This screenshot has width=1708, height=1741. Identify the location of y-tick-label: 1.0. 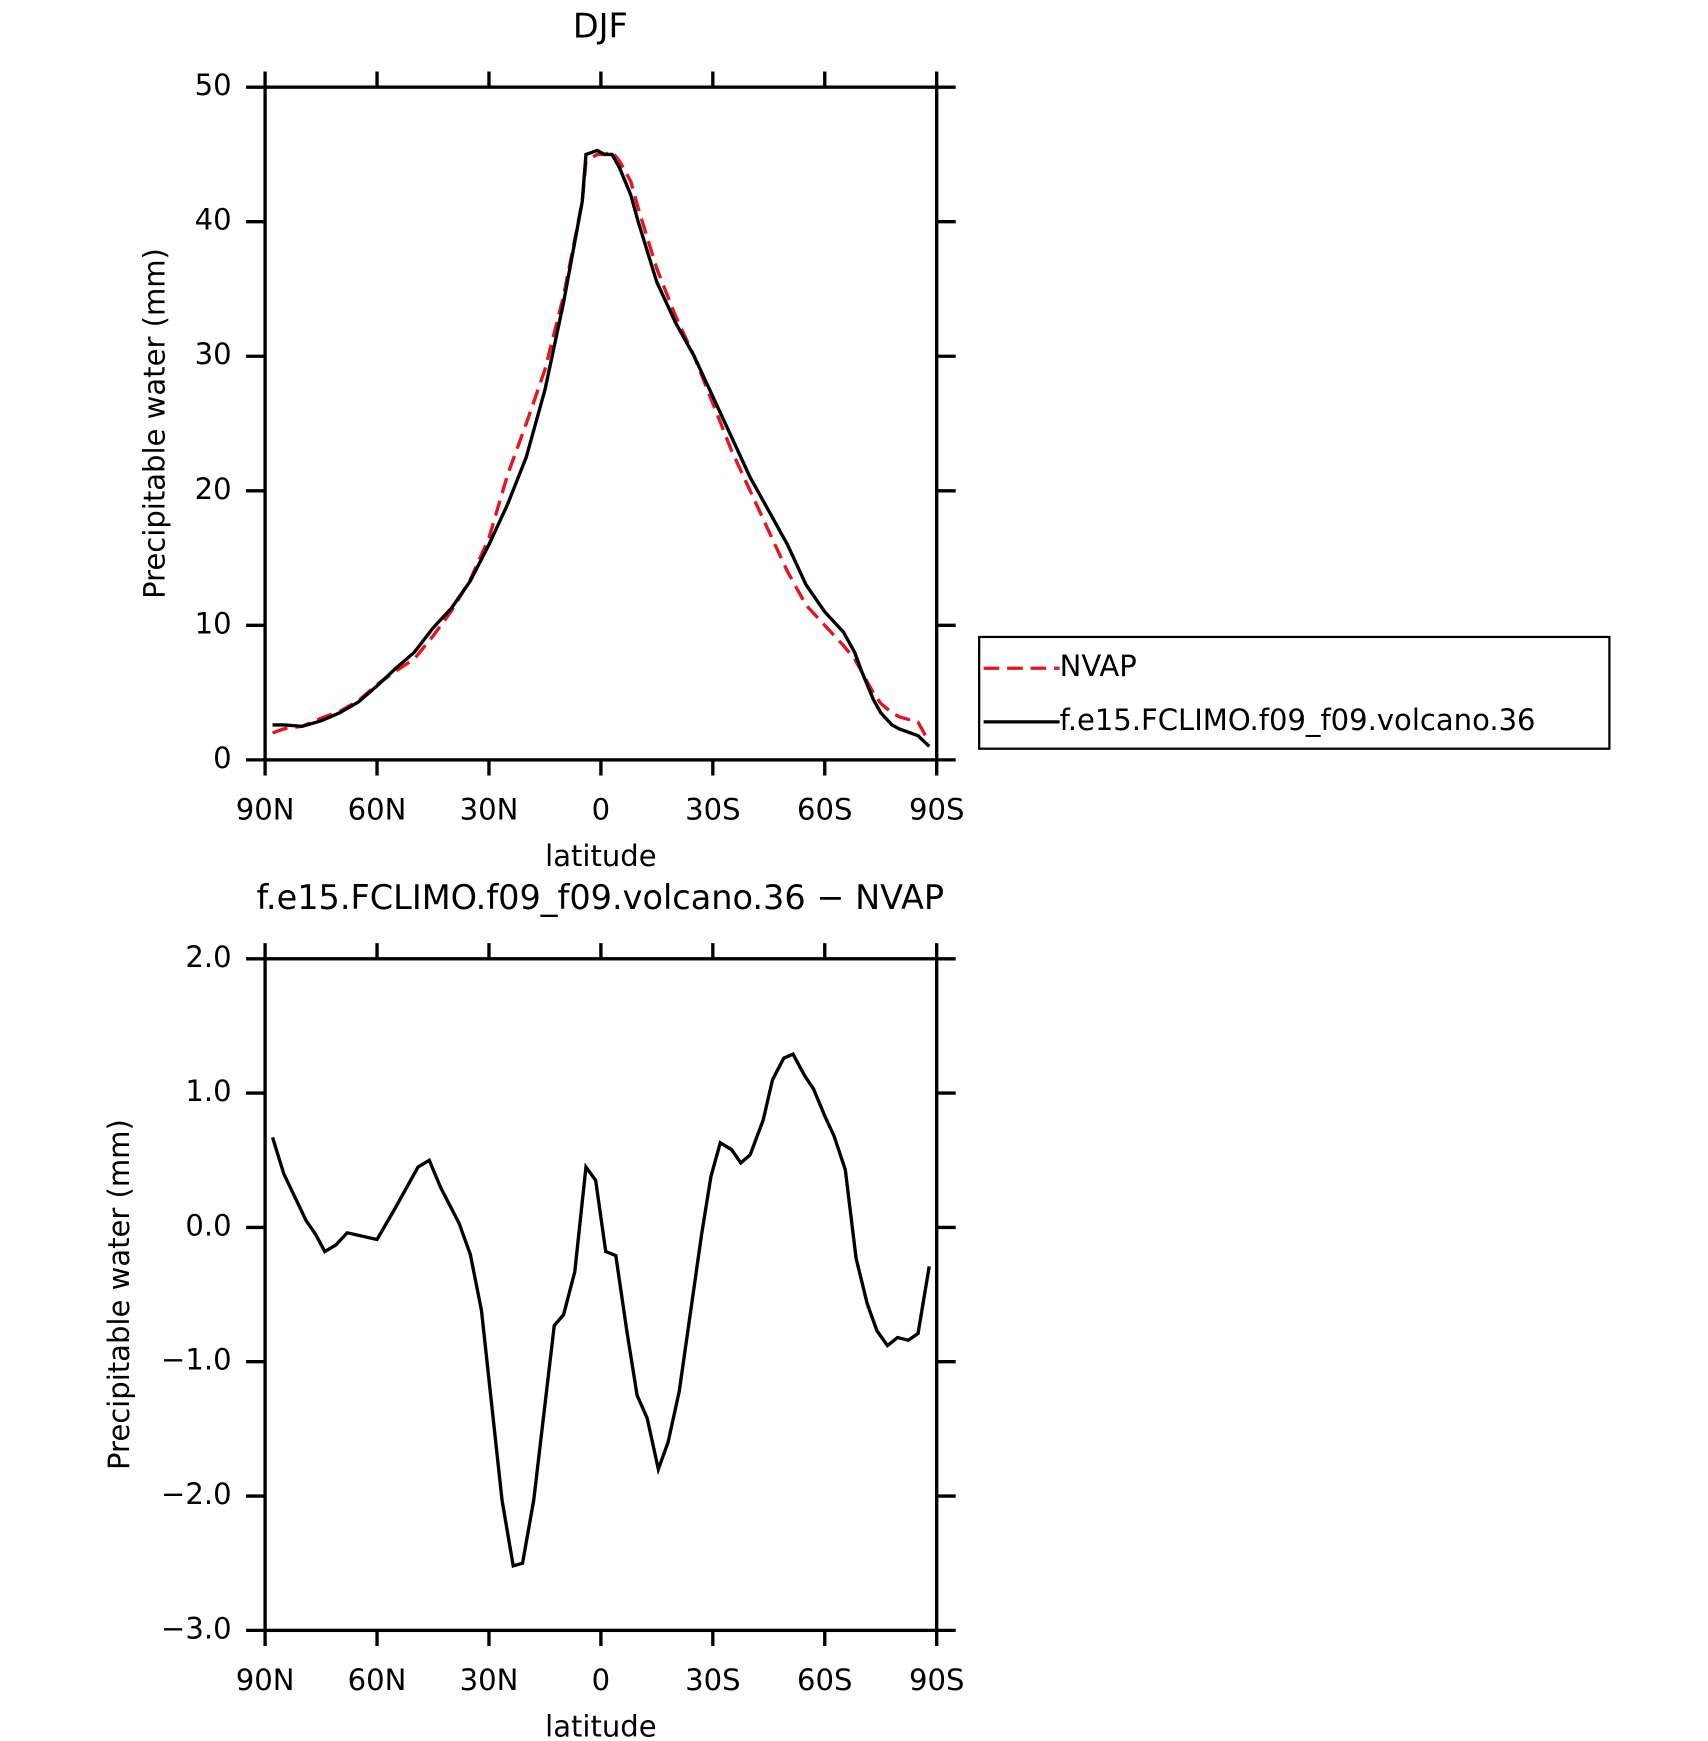
(208, 1091).